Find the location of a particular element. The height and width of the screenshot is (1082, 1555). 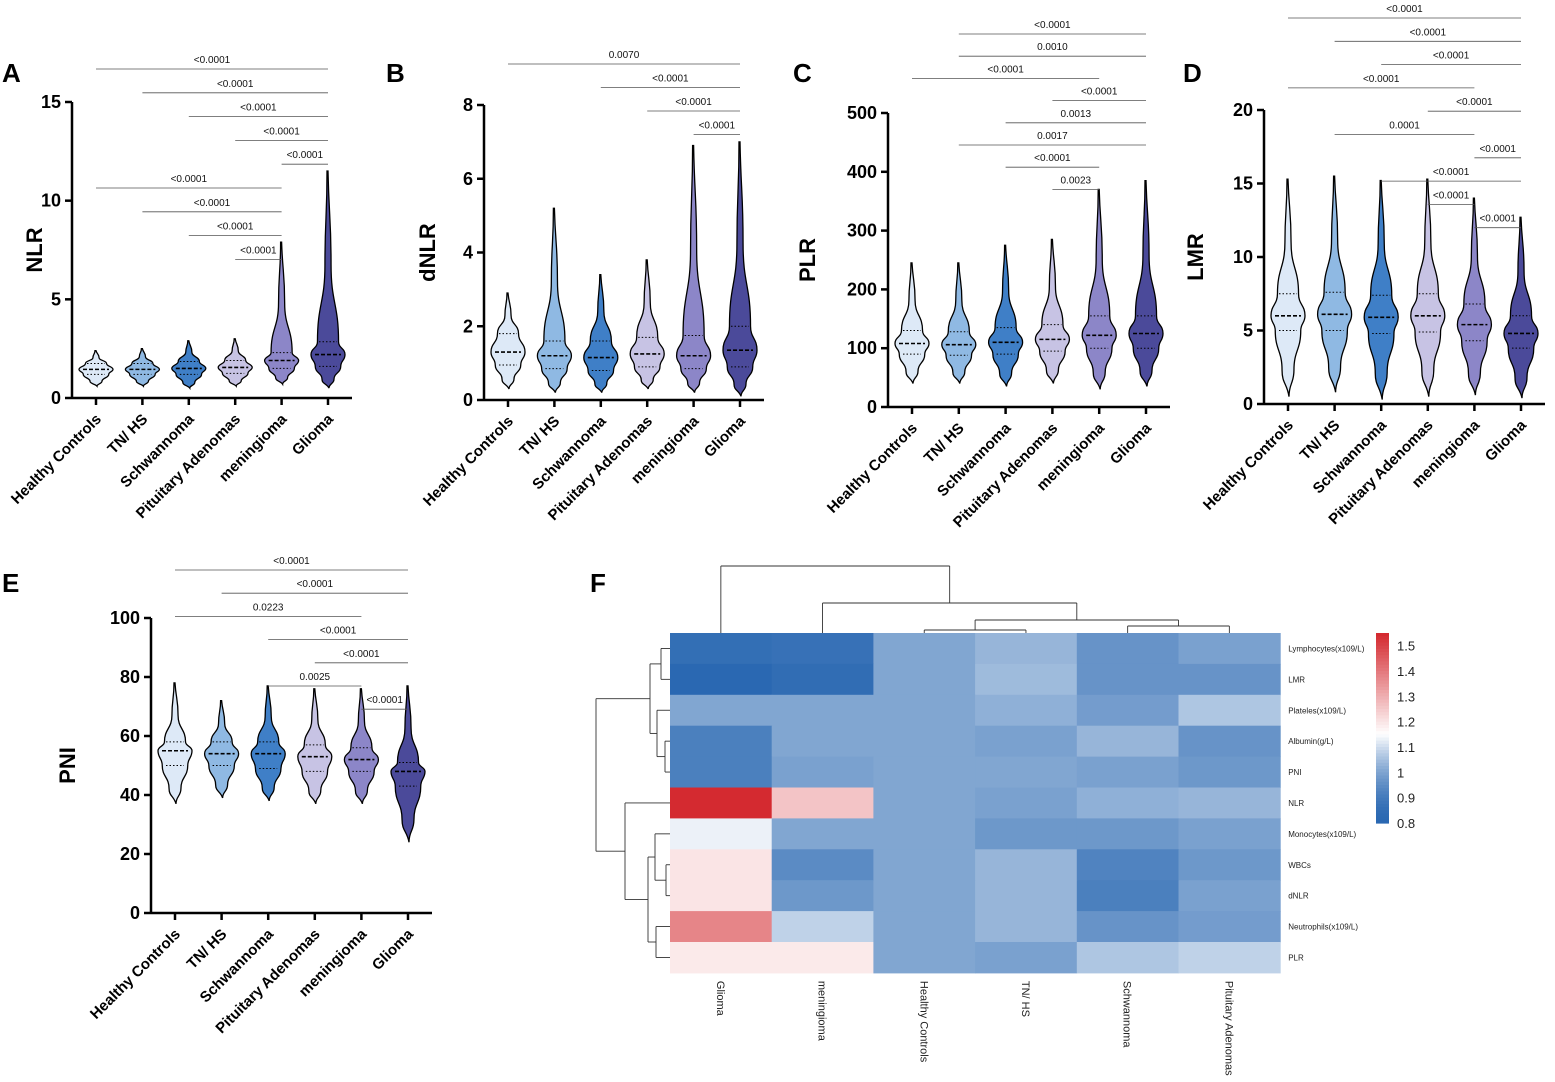

colorbar-tick-label: 0.8 is located at coordinates (1406, 823).